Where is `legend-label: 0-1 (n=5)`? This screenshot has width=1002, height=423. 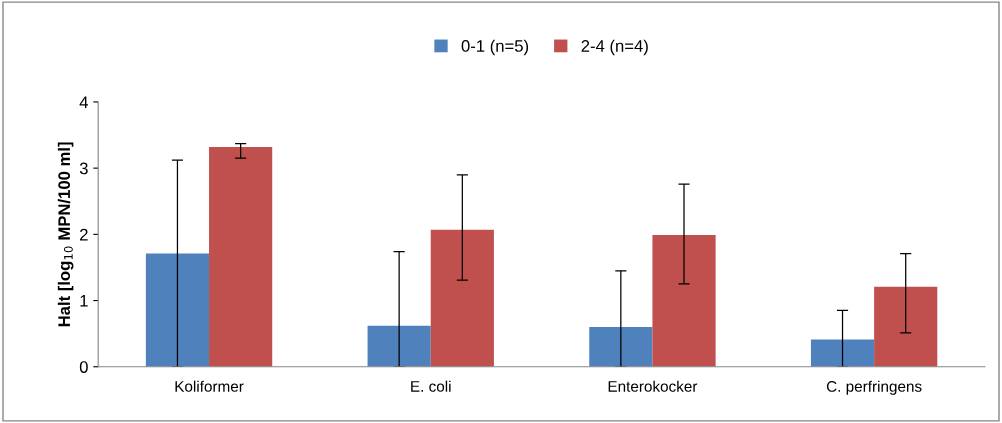
legend-label: 0-1 (n=5) is located at coordinates (495, 47).